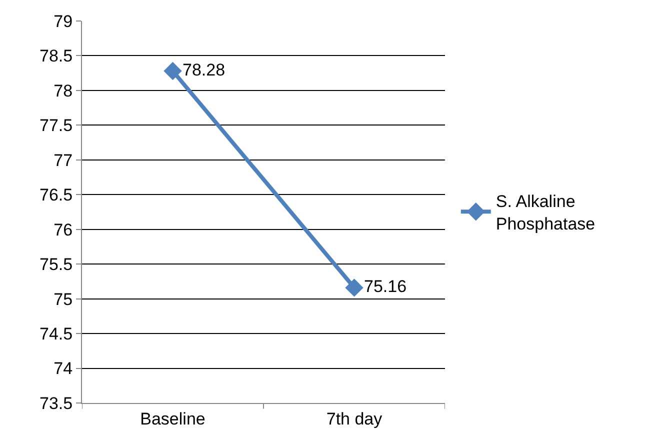  Describe the element at coordinates (63, 299) in the screenshot. I see `y-tick-label: 75` at that location.